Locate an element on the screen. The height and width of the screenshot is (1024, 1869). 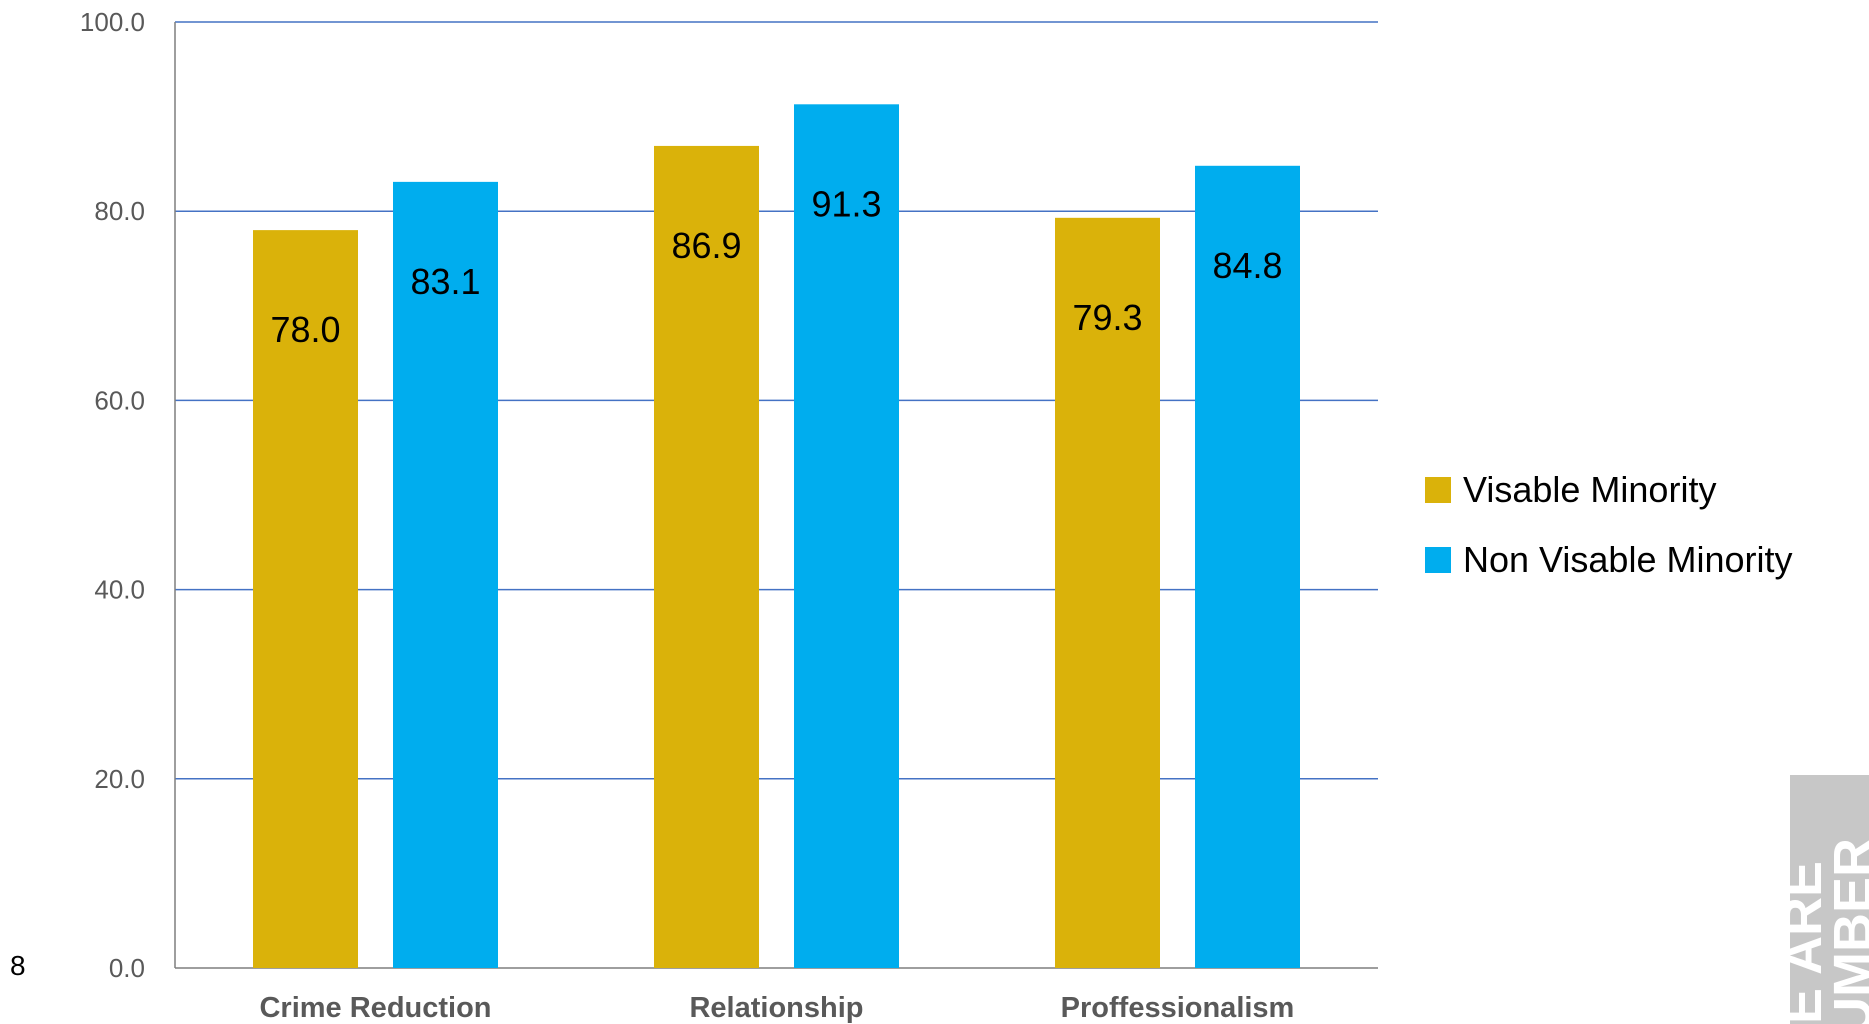
legend-swatch-non-visable-minority is located at coordinates (1438, 560).